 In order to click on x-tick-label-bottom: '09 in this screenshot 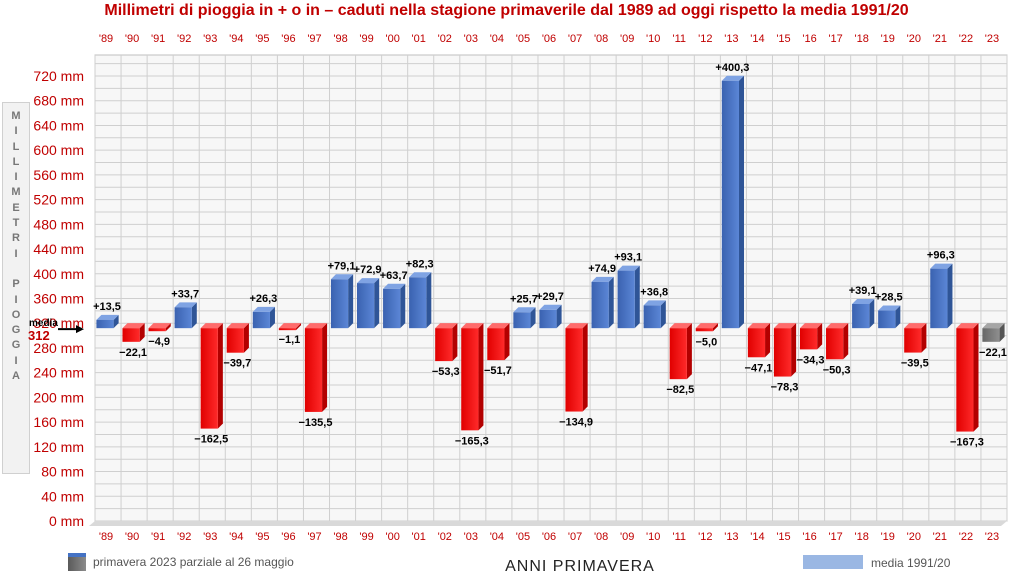, I will do `click(627, 537)`.